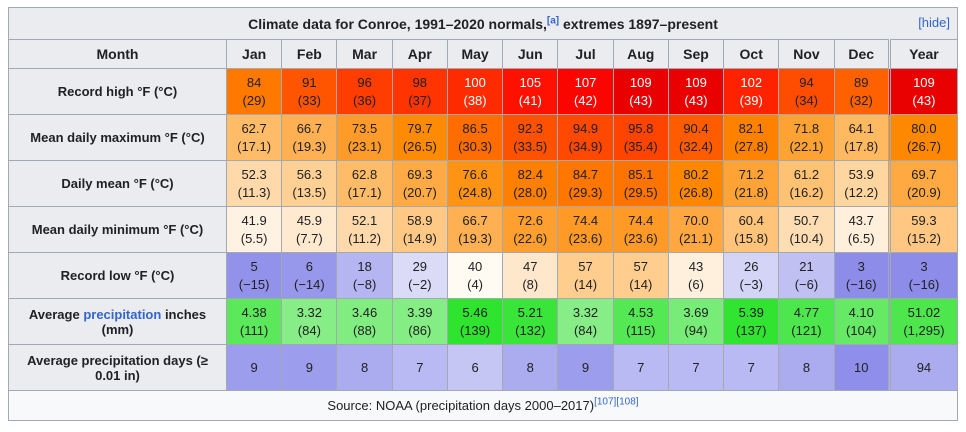 The width and height of the screenshot is (966, 432). What do you see at coordinates (117, 91) in the screenshot?
I see `row-label-record-high: Record high °F (°C)` at bounding box center [117, 91].